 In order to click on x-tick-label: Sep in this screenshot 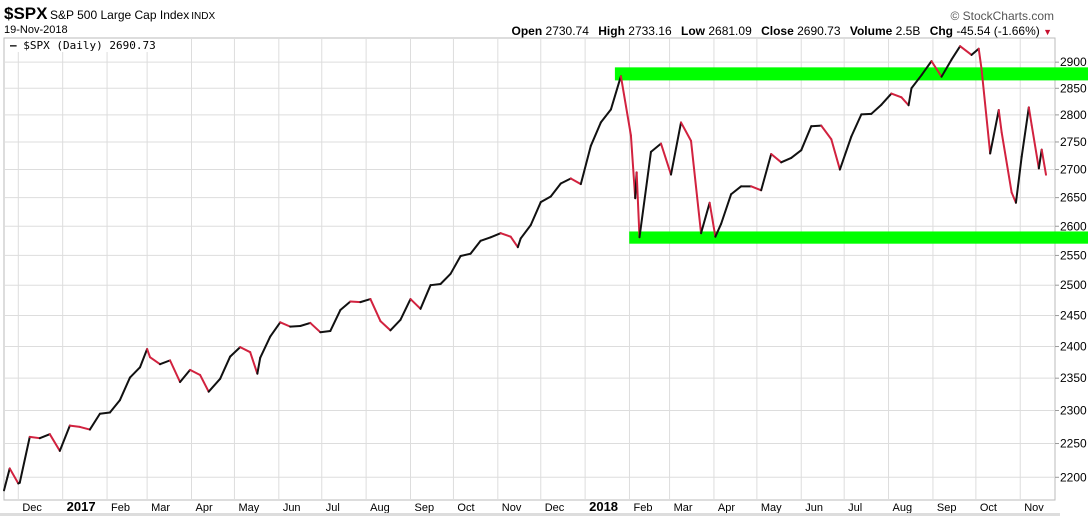, I will do `click(424, 508)`.